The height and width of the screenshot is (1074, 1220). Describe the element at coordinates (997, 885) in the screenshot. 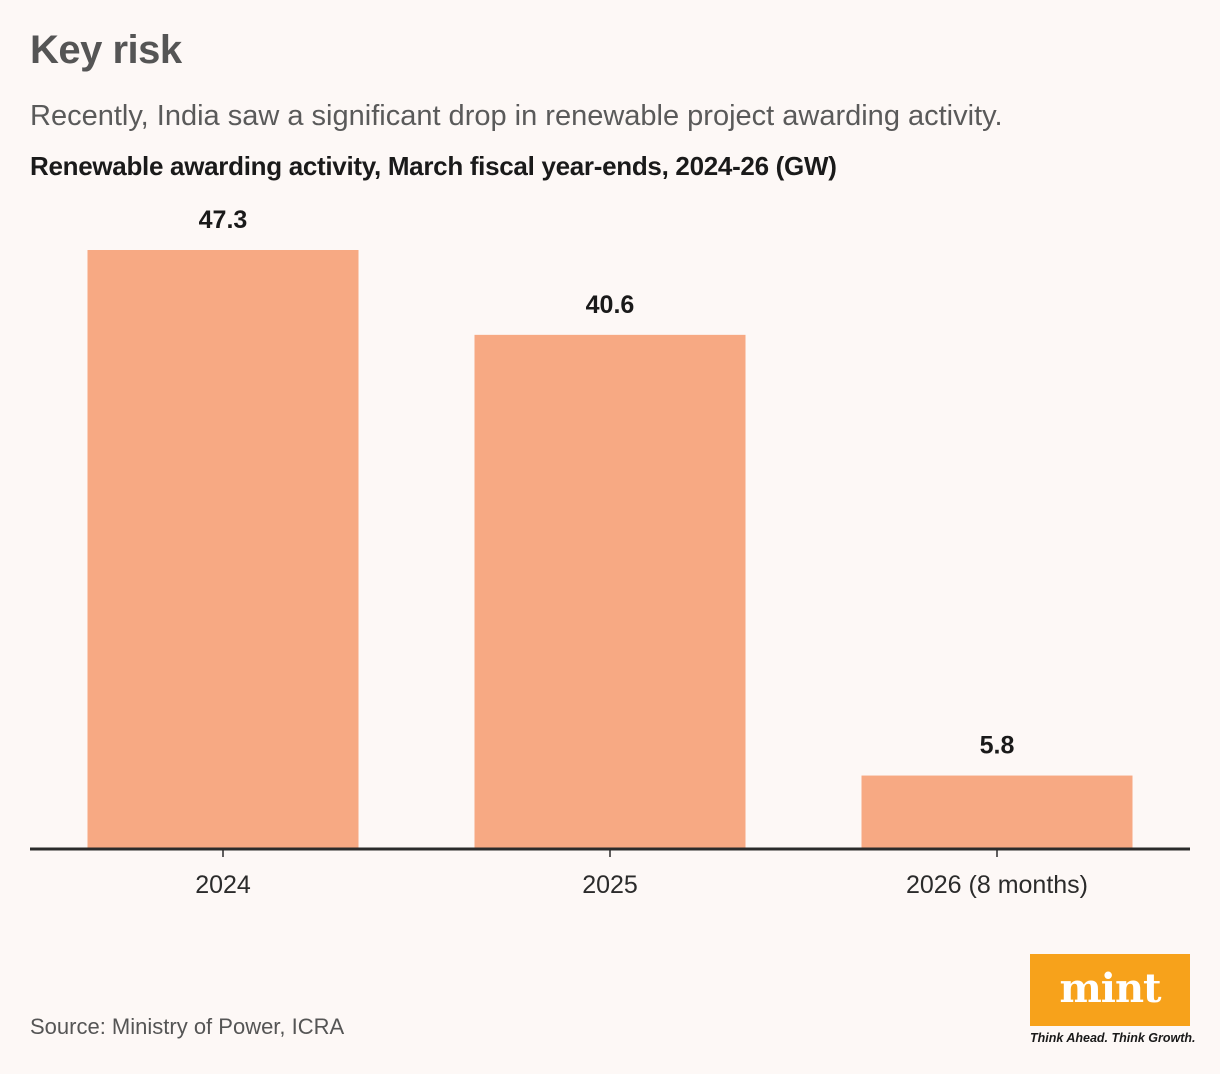

I see `x-tick-label: 2026 (8 months)` at that location.